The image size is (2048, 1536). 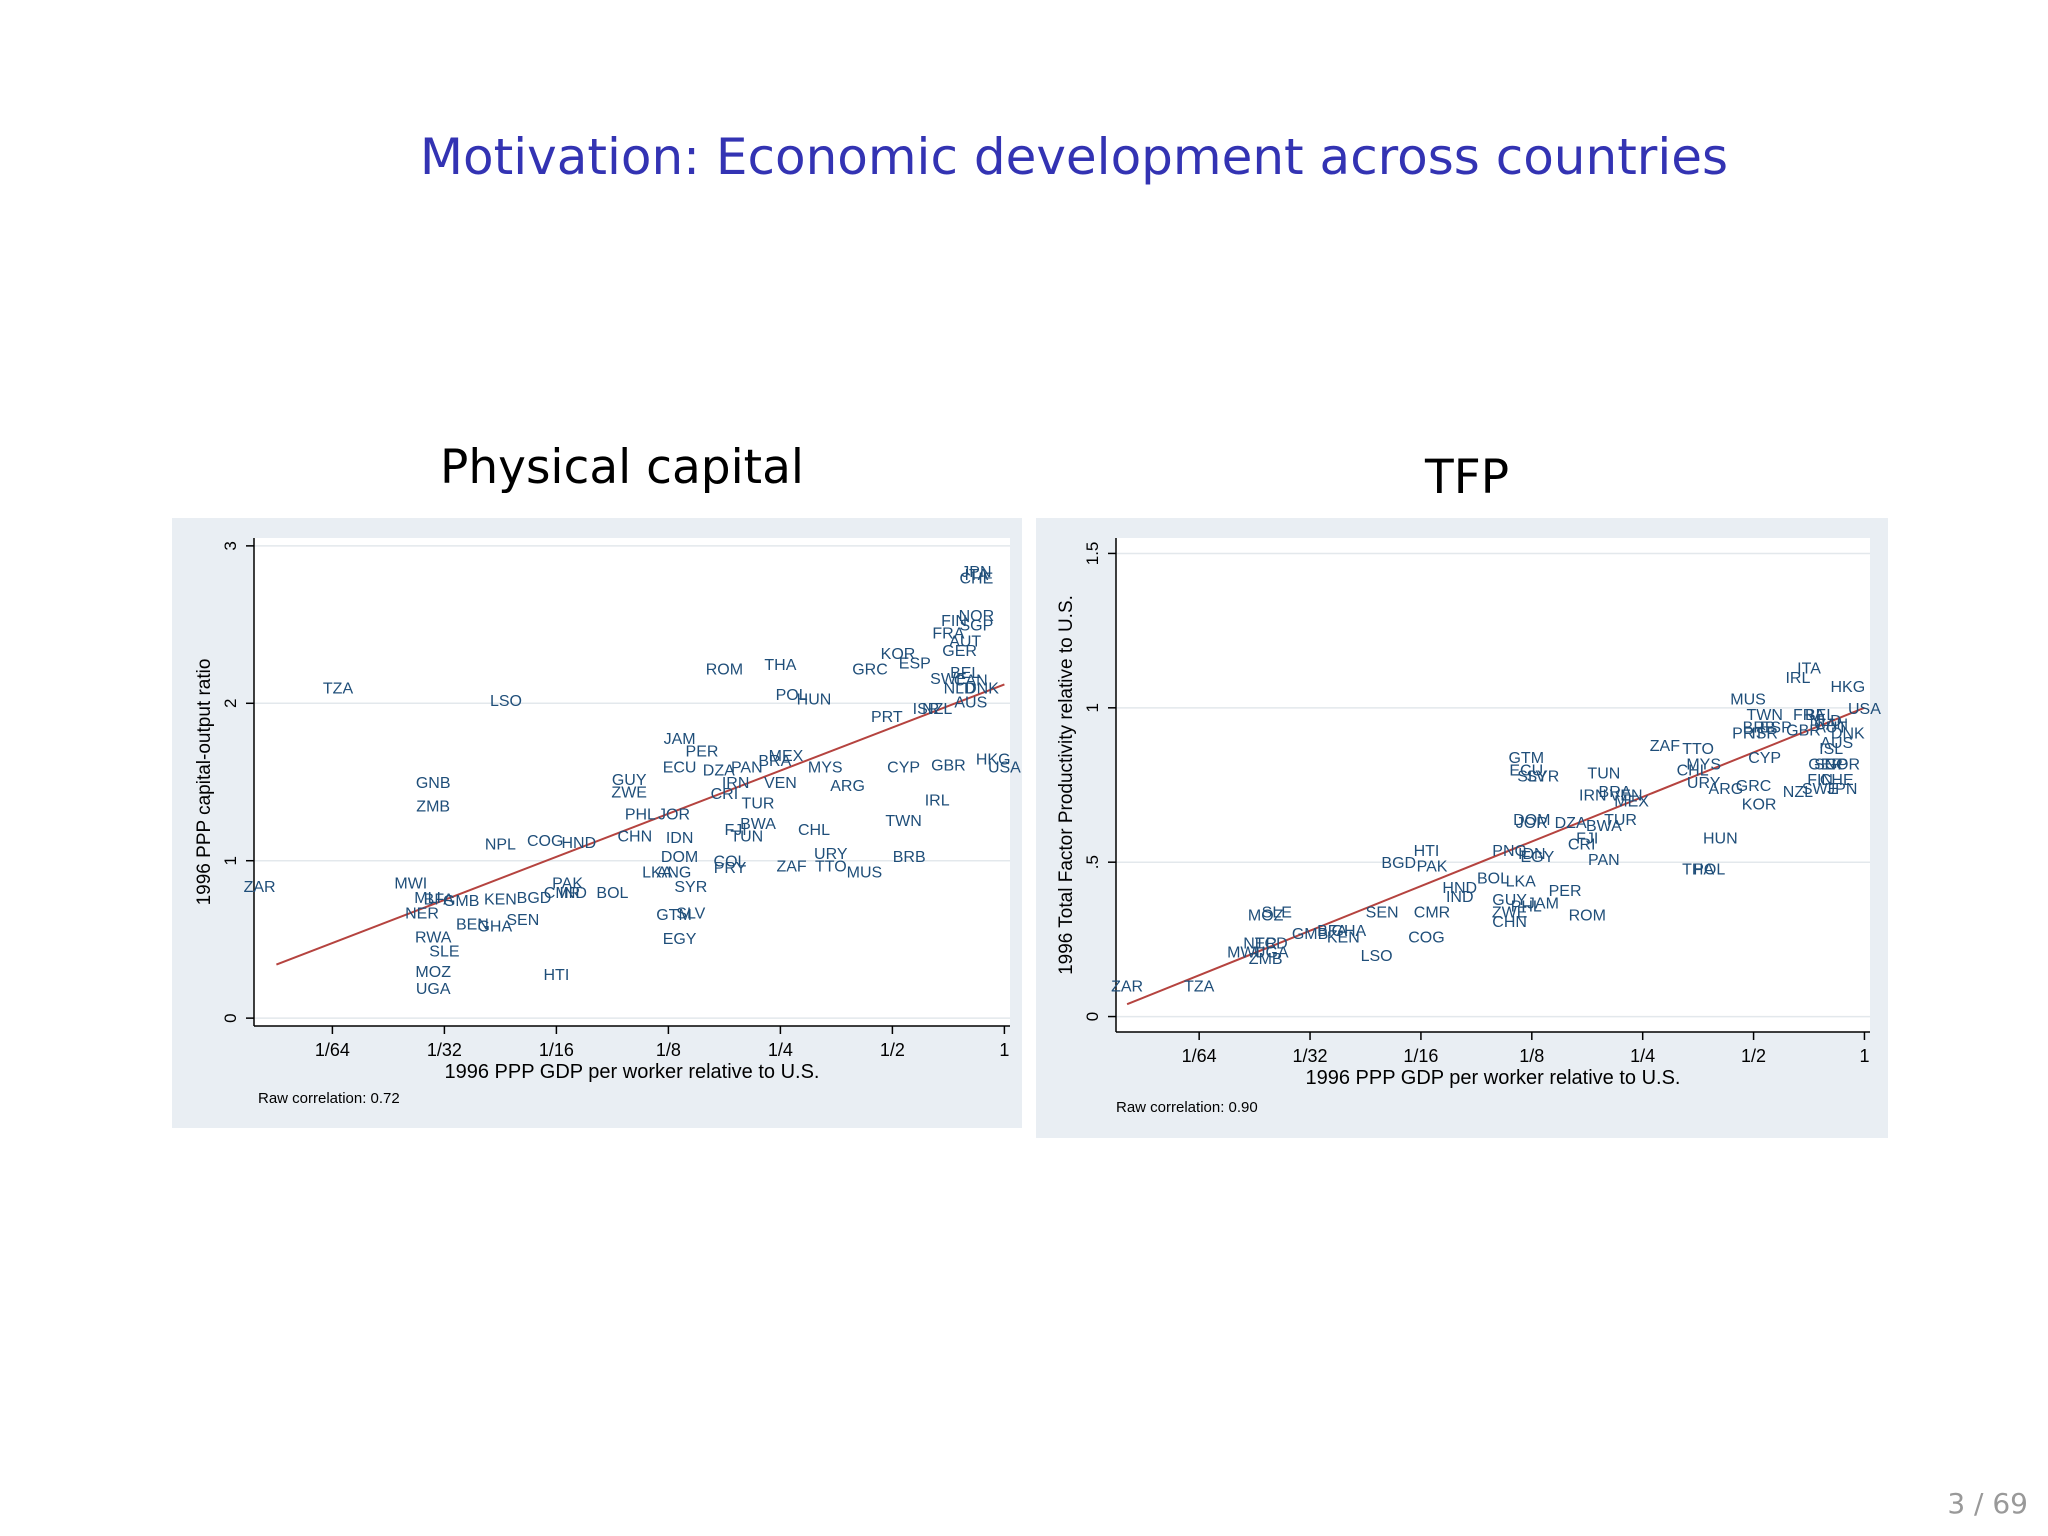 What do you see at coordinates (1532, 854) in the screenshot?
I see `right-point-idn: IDN` at bounding box center [1532, 854].